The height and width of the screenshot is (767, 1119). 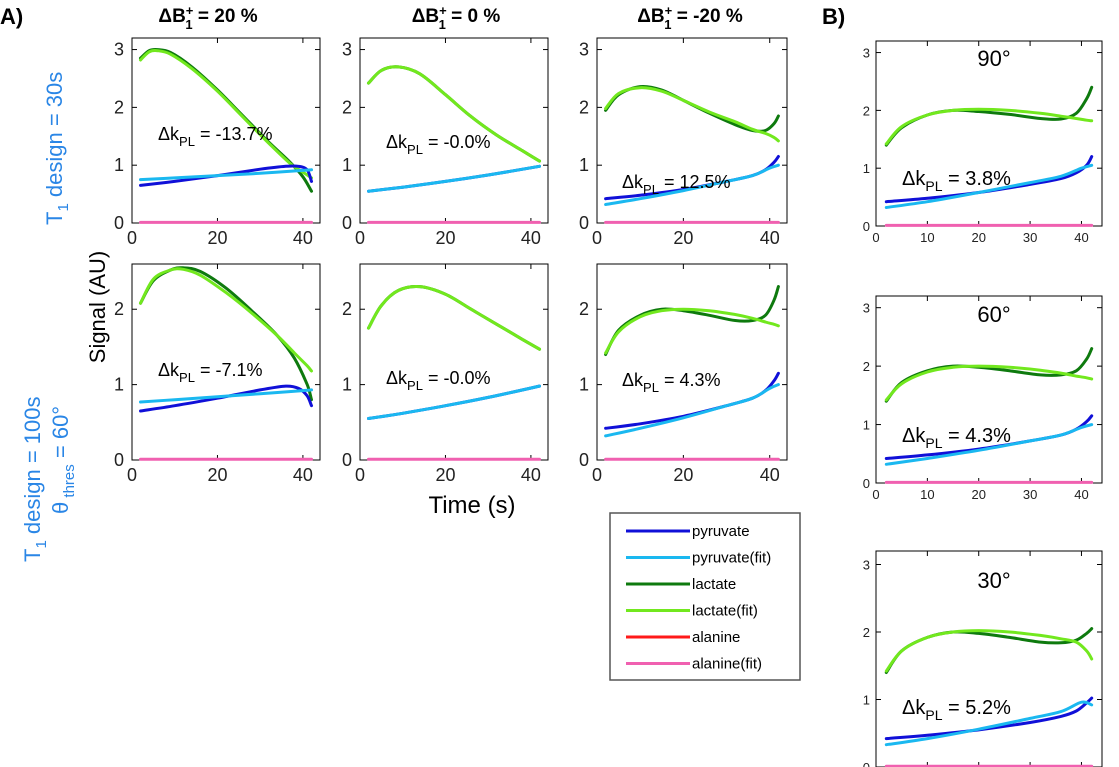 What do you see at coordinates (688, 531) in the screenshot?
I see `legend-item-pyruvate: pyruvate` at bounding box center [688, 531].